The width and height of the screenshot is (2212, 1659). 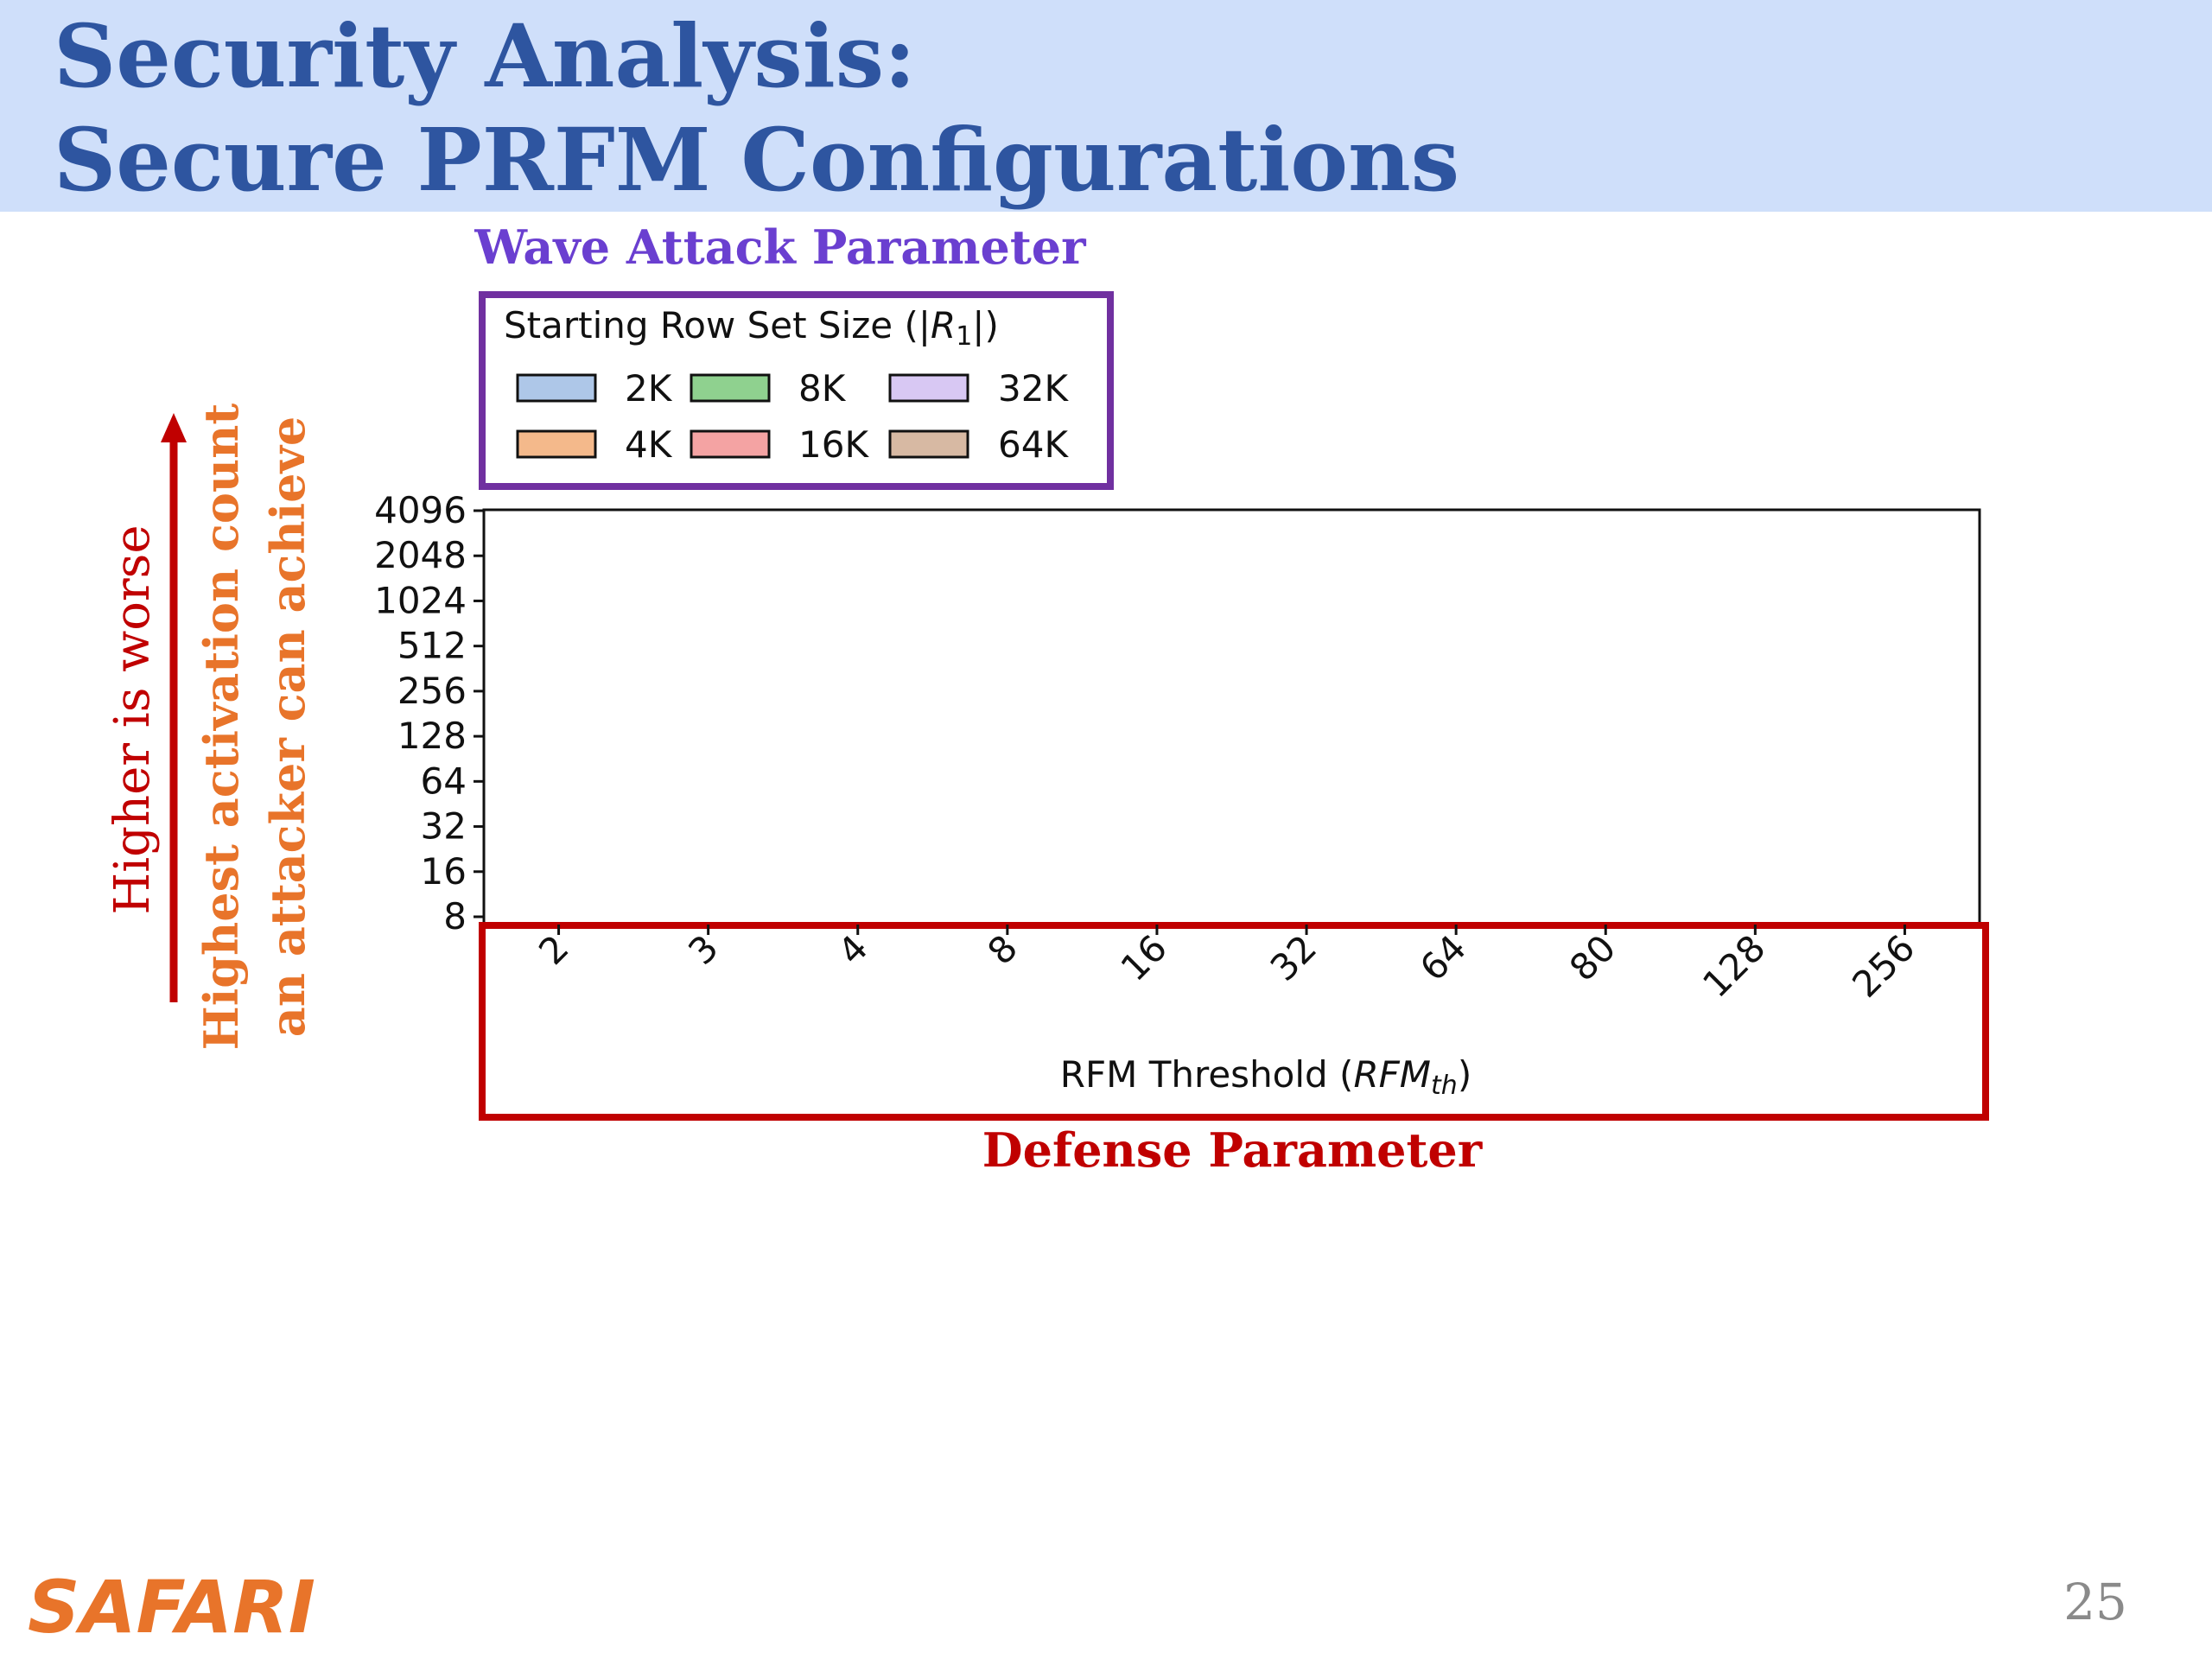 What do you see at coordinates (1464, 1074) in the screenshot?
I see `x-label-text: )` at bounding box center [1464, 1074].